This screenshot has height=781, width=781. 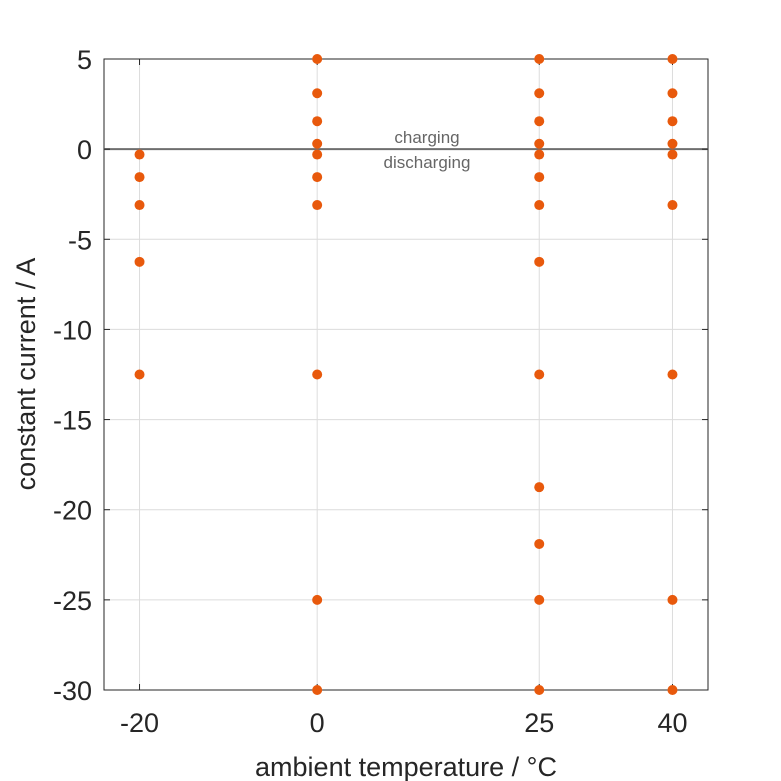 What do you see at coordinates (72, 691) in the screenshot?
I see `y-tick-label: -30` at bounding box center [72, 691].